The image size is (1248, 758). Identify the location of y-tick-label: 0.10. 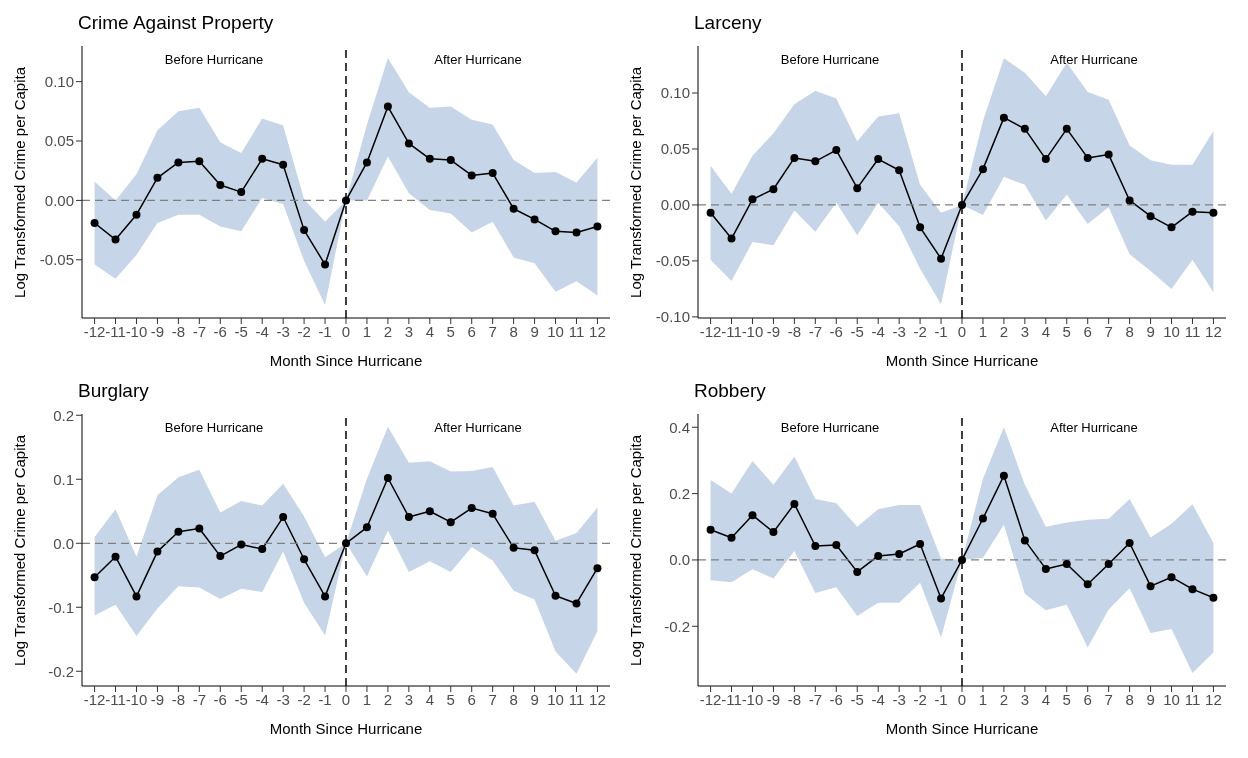
(675, 93).